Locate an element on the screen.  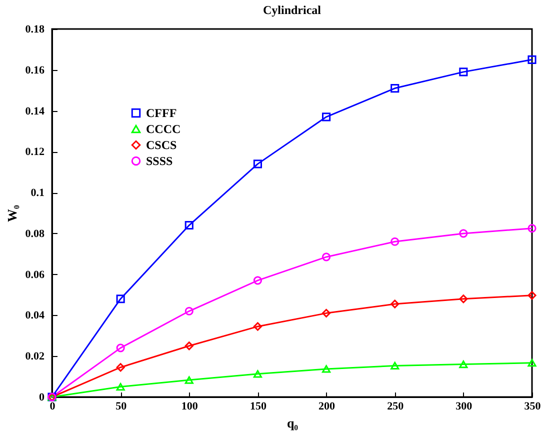
x-tick-label: 350 is located at coordinates (533, 406).